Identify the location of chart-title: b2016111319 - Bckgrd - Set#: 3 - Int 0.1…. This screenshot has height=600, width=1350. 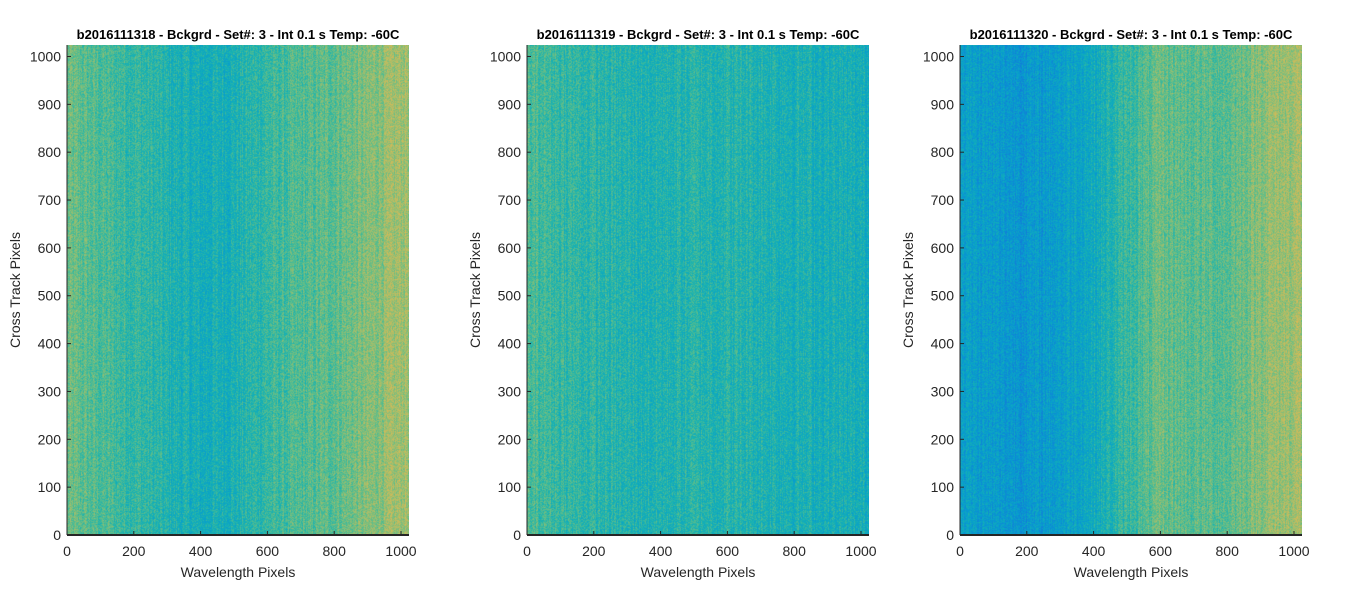
(698, 34).